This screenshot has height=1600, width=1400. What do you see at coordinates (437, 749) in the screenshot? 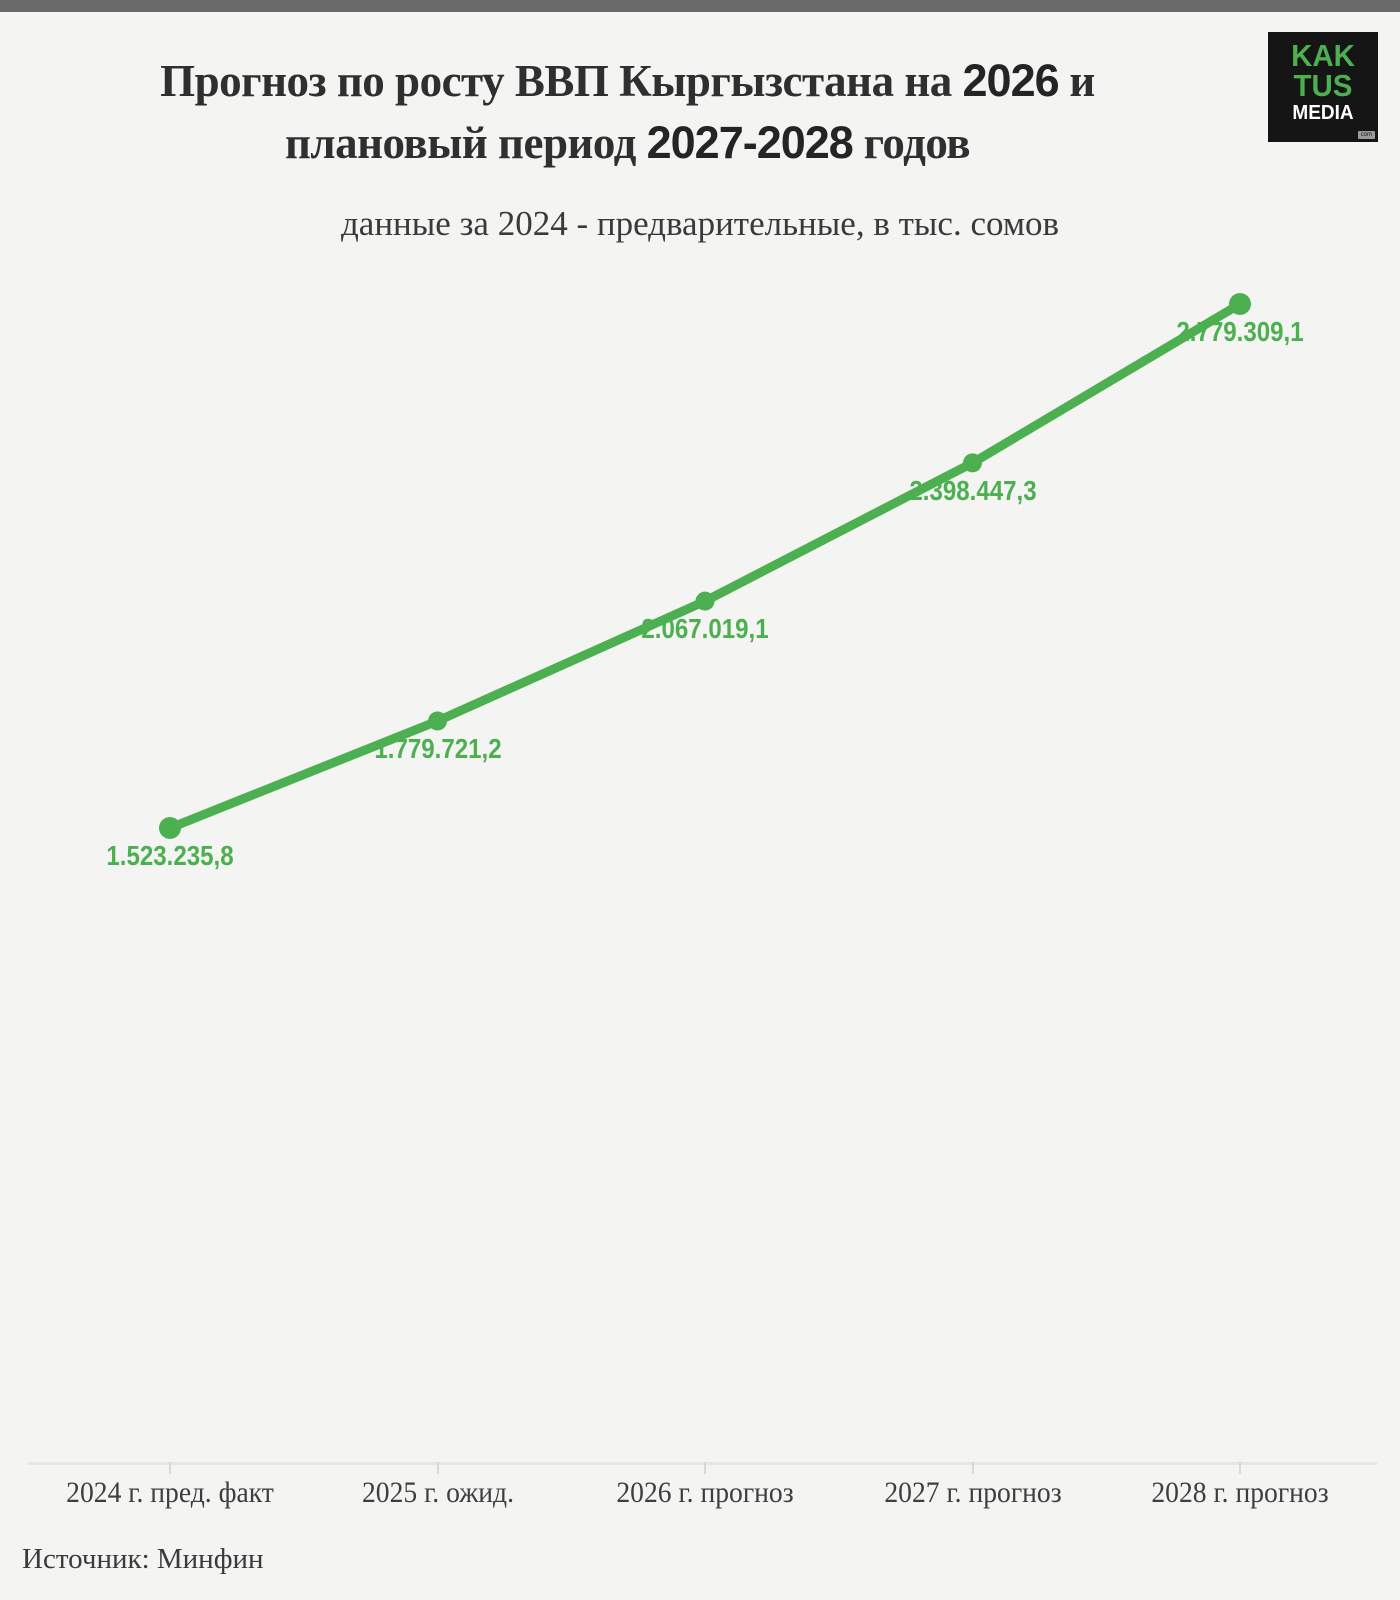
I see `data-point-value-label: 1.779.721,2` at bounding box center [437, 749].